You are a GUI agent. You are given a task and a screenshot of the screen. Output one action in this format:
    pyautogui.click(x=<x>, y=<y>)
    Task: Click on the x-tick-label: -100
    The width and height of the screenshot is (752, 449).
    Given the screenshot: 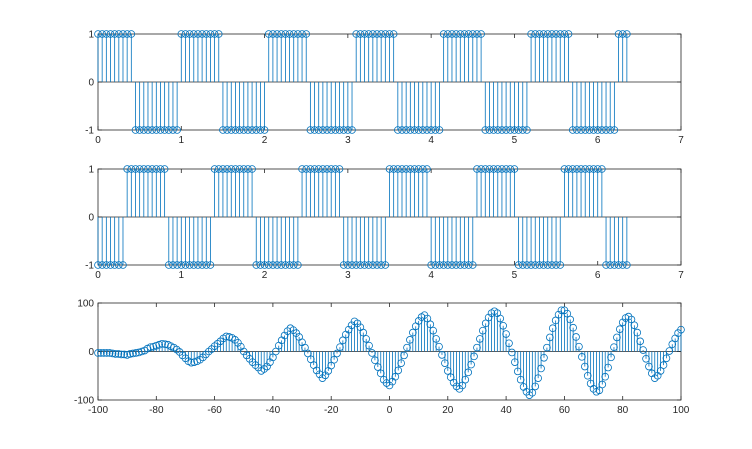 What is the action you would take?
    pyautogui.click(x=98, y=410)
    